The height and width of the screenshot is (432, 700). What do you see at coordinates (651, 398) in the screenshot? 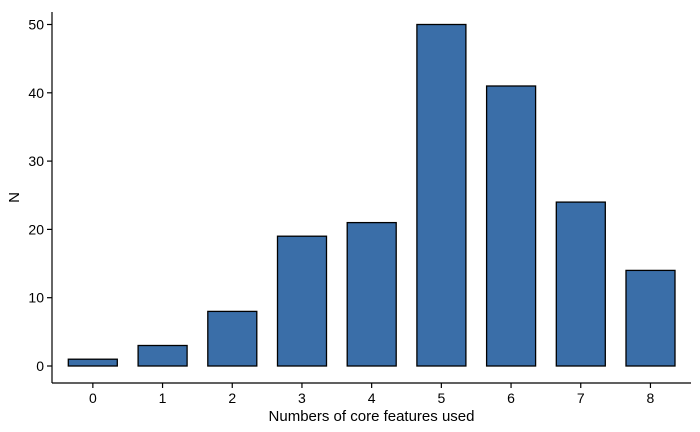
I see `x-tick-label-8: 8` at bounding box center [651, 398].